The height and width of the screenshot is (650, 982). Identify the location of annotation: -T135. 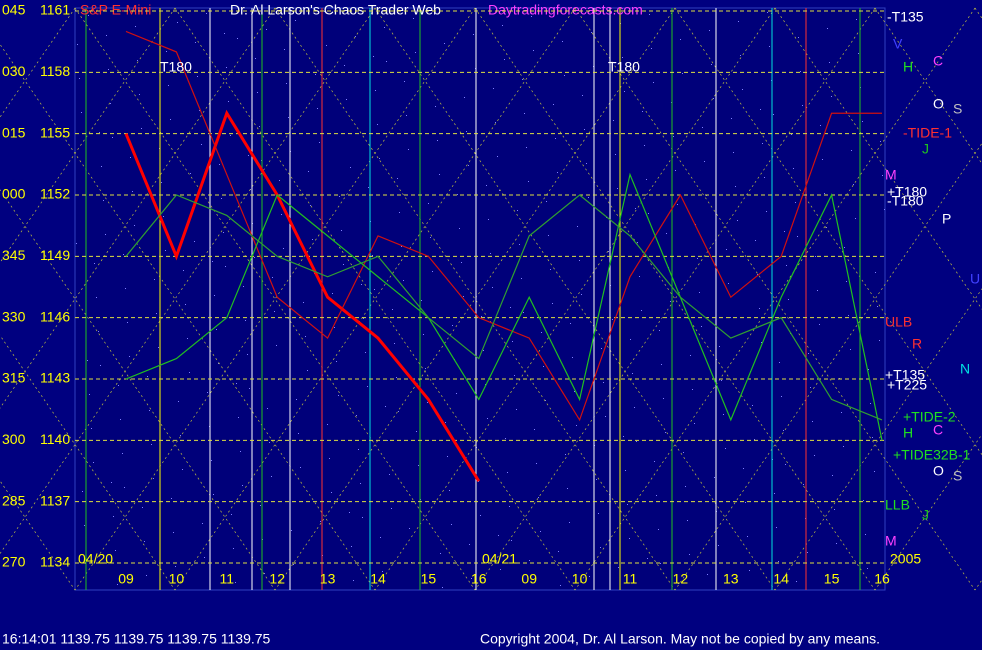
(905, 17).